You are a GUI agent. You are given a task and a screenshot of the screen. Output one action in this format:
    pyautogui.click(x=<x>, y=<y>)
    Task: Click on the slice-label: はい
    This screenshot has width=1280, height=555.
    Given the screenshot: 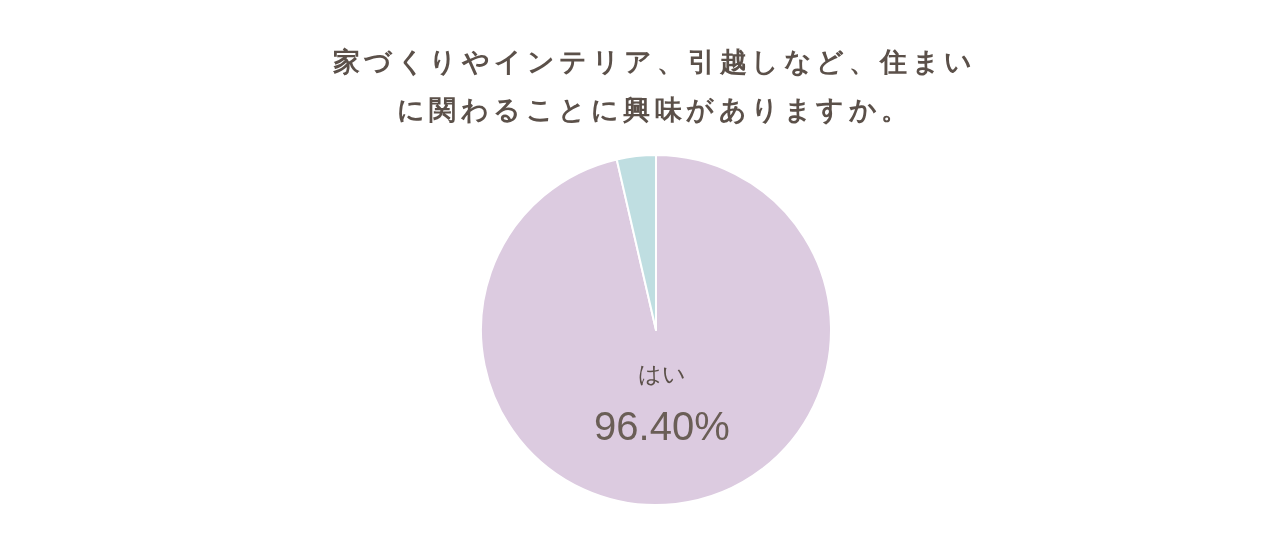 What is the action you would take?
    pyautogui.click(x=661, y=374)
    